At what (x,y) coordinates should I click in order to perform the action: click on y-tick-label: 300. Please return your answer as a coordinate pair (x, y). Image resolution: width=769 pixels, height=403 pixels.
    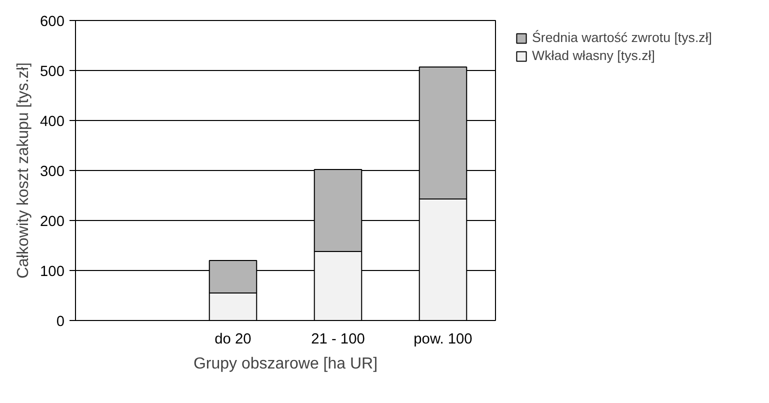
    Looking at the image, I should click on (52, 172).